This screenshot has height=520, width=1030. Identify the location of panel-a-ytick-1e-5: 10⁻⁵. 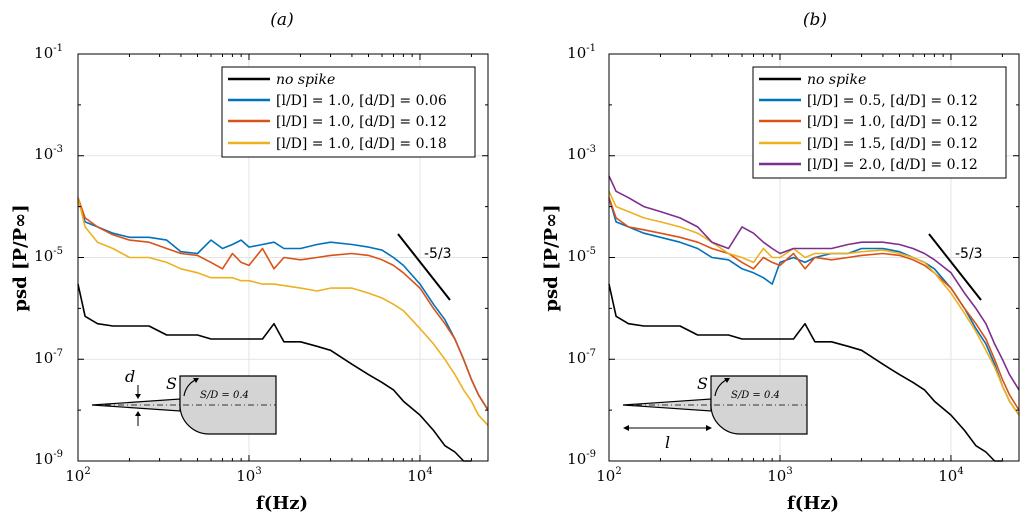
(48, 255).